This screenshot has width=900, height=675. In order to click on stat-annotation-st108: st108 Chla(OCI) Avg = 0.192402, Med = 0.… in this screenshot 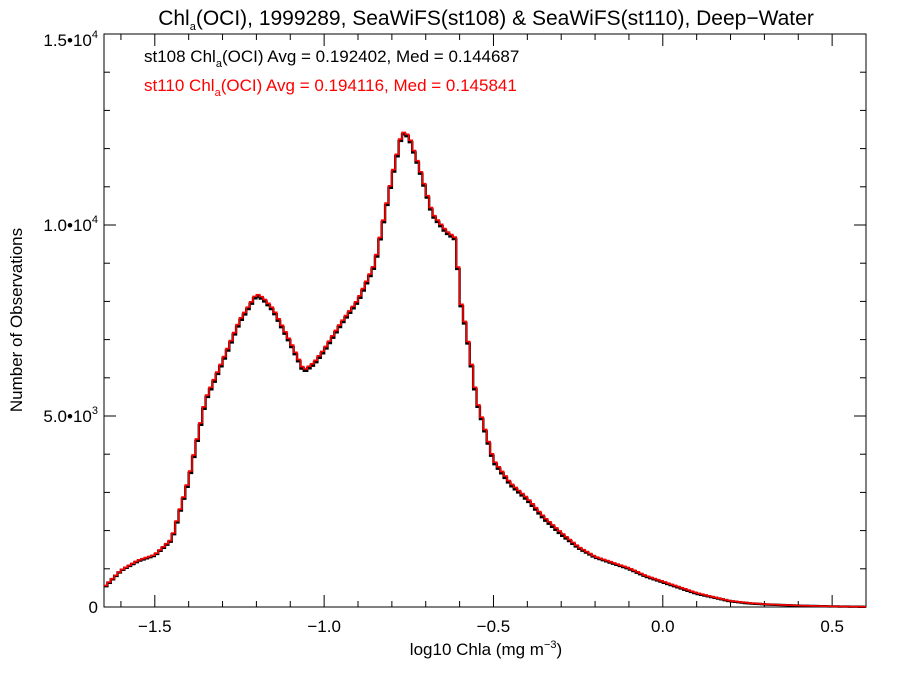, I will do `click(331, 58)`.